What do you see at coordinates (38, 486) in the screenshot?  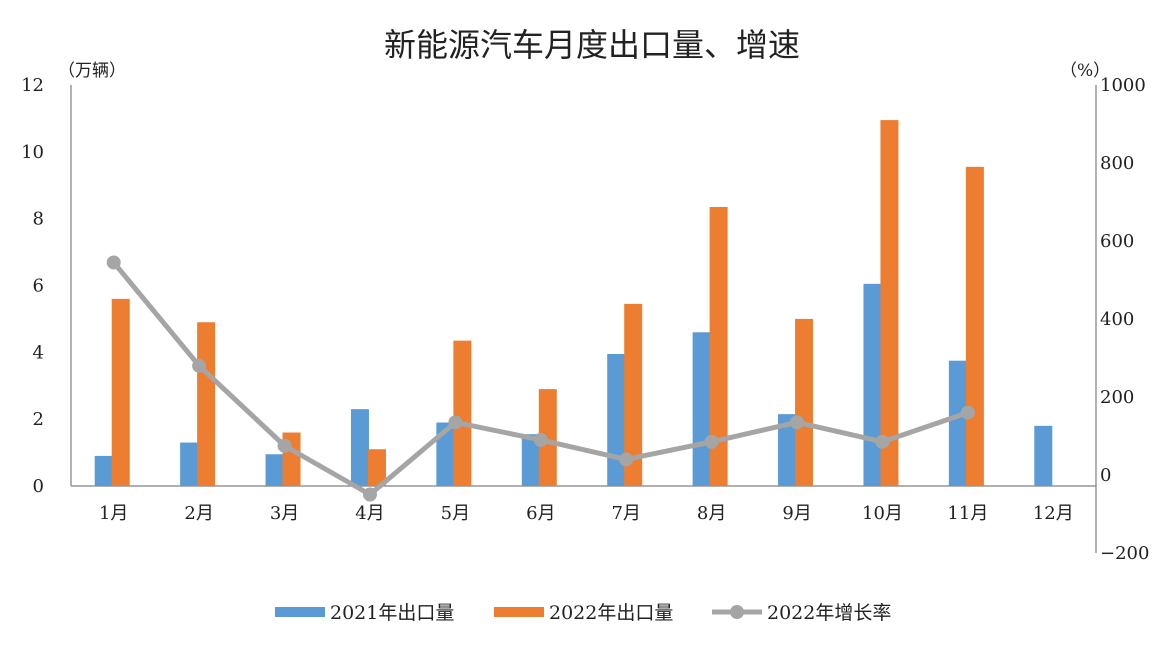 I see `left-tick-label: 0` at bounding box center [38, 486].